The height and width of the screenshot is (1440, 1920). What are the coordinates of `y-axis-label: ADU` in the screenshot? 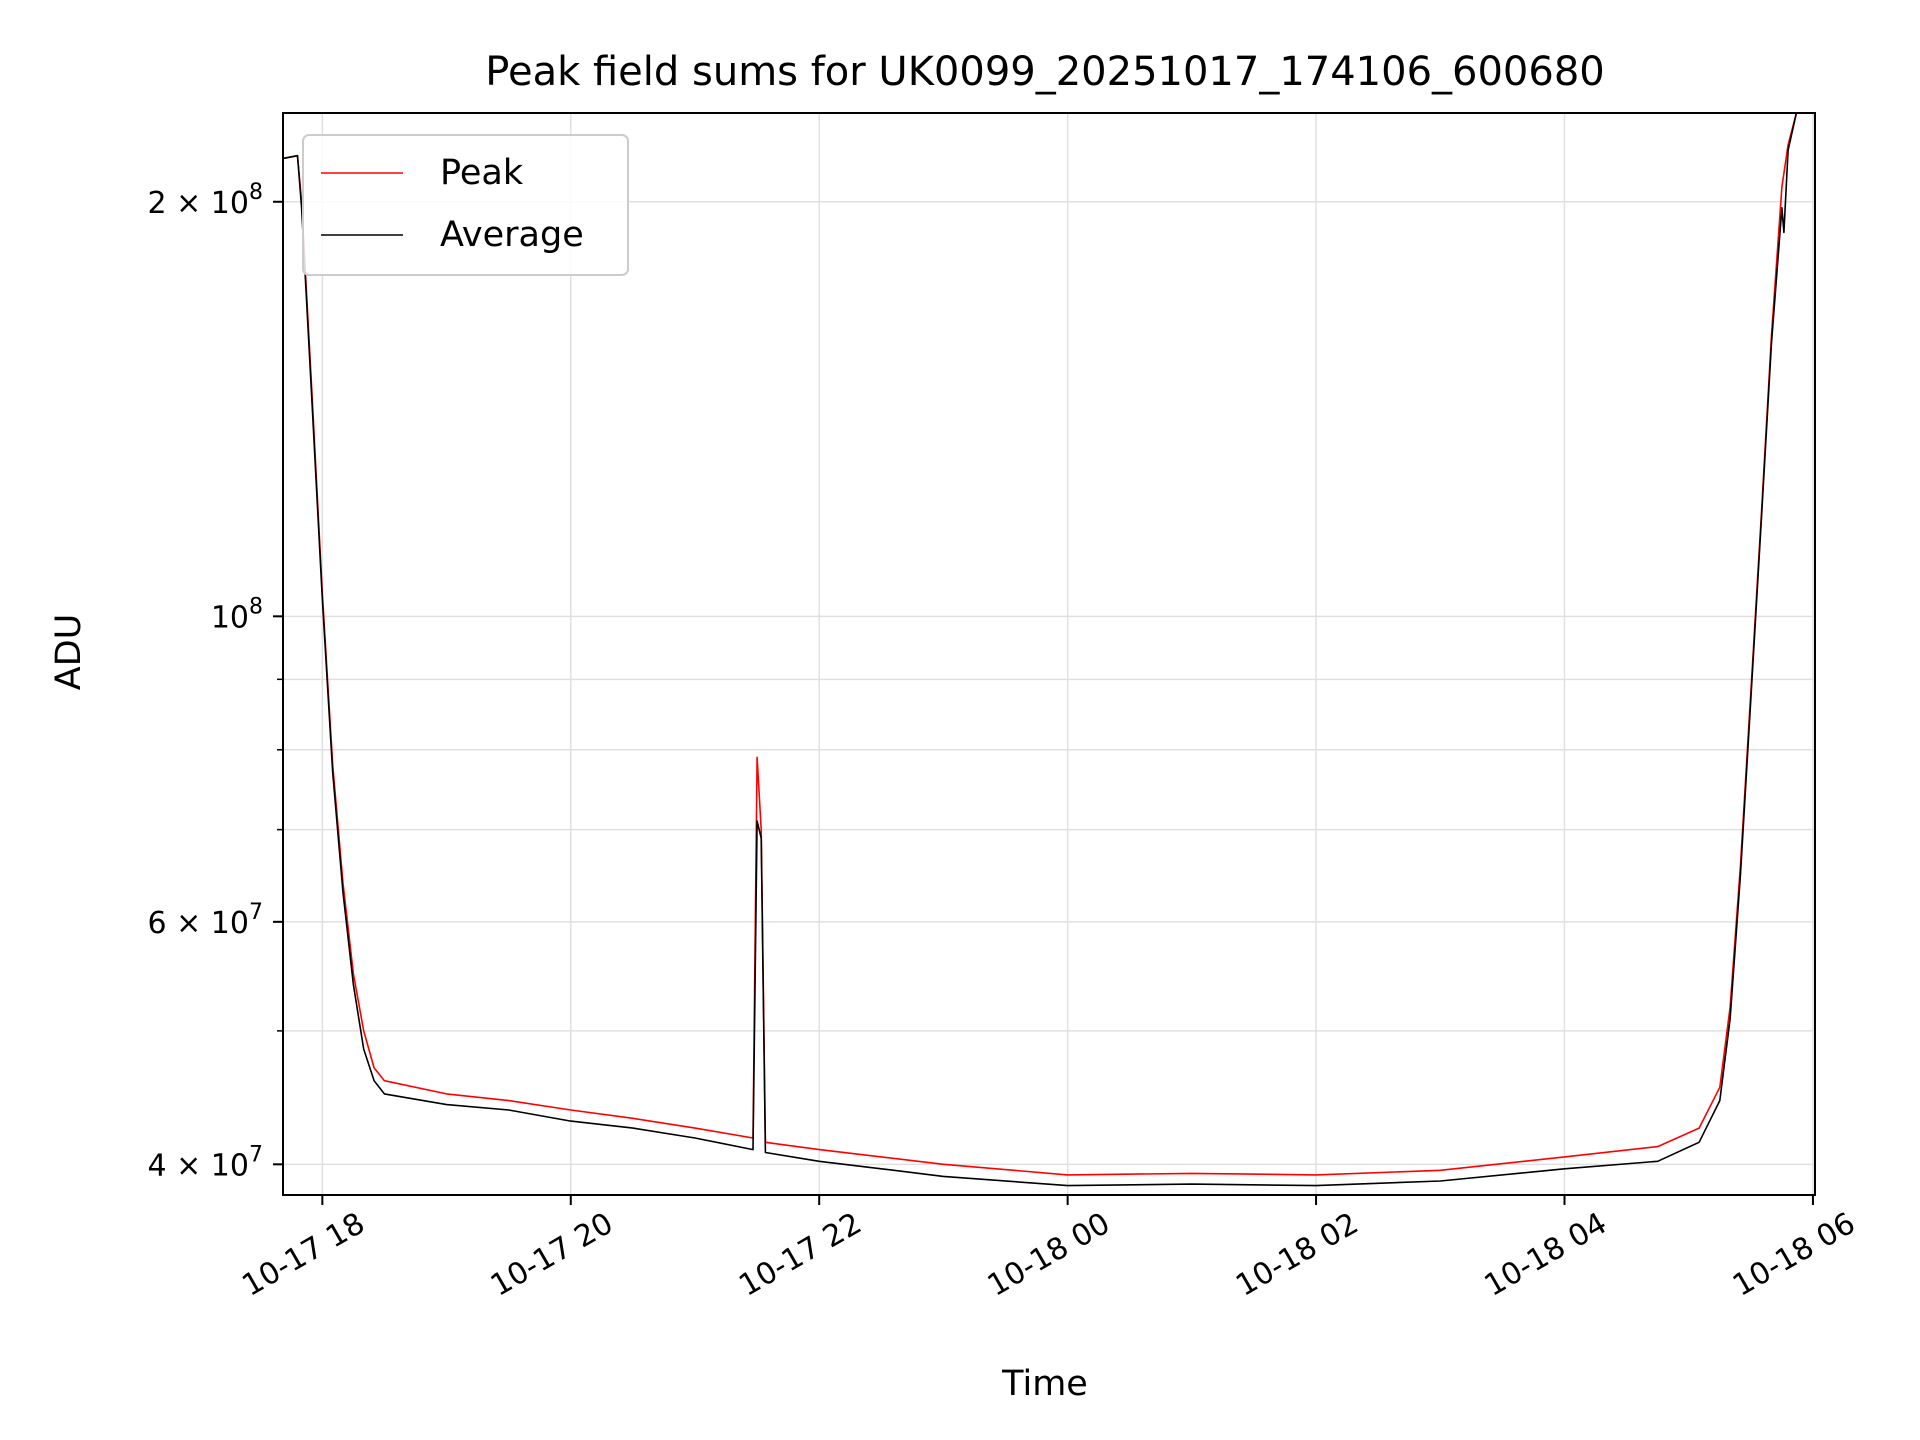 It's located at (69, 652).